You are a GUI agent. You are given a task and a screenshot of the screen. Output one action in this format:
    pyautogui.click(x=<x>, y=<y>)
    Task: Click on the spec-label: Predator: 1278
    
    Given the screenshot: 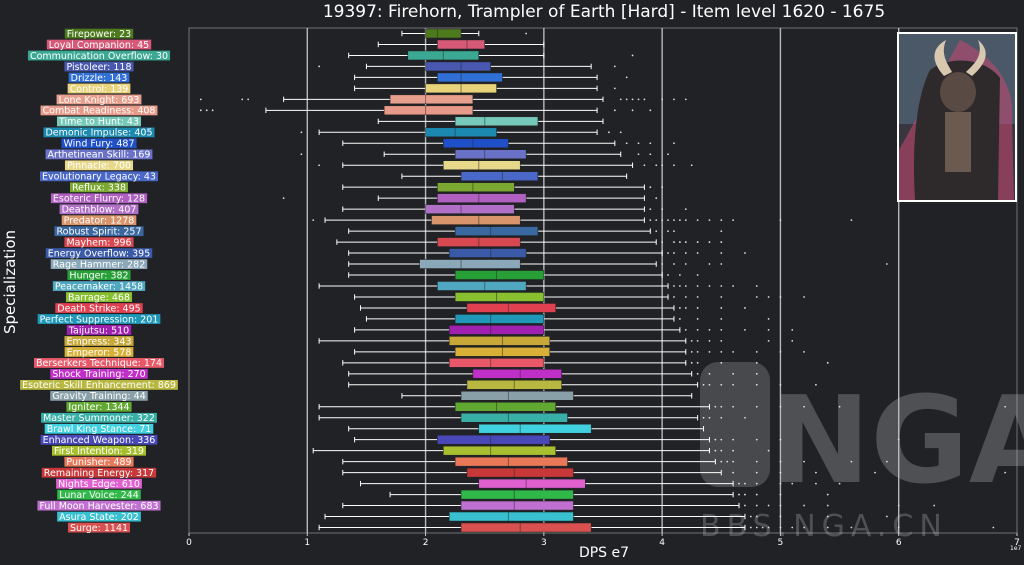 What is the action you would take?
    pyautogui.click(x=99, y=221)
    